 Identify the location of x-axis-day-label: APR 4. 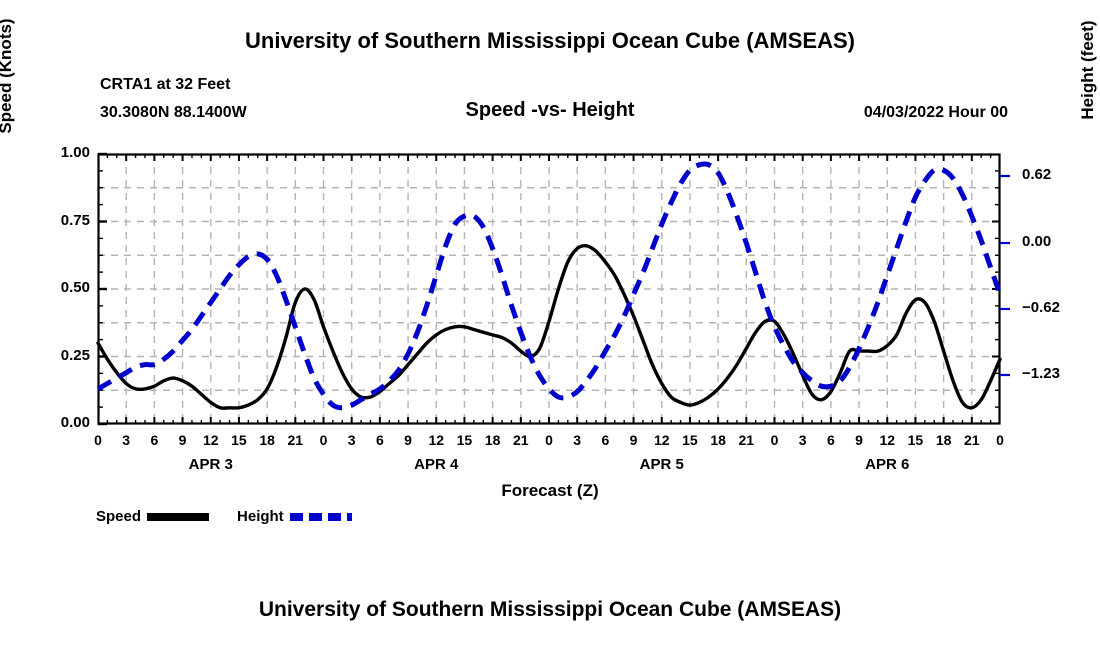
(436, 464).